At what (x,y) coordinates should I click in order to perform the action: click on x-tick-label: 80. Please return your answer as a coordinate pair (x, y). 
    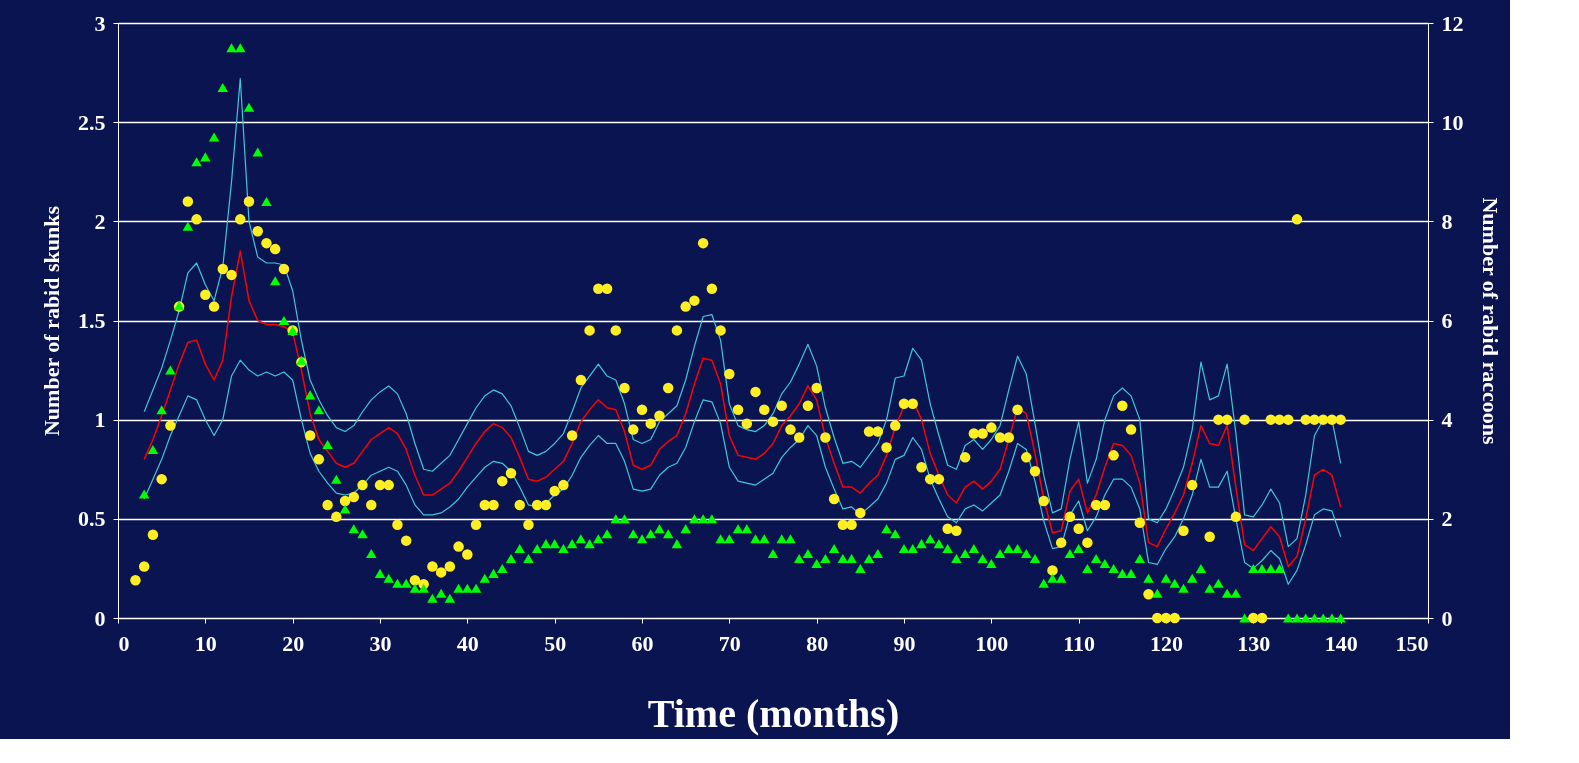
    Looking at the image, I should click on (817, 643).